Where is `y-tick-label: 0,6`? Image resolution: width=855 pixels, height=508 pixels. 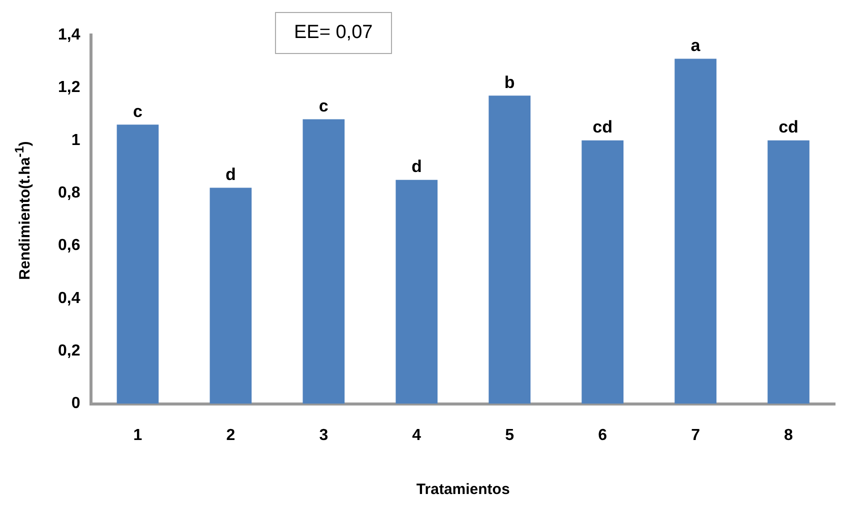
y-tick-label: 0,6 is located at coordinates (69, 245).